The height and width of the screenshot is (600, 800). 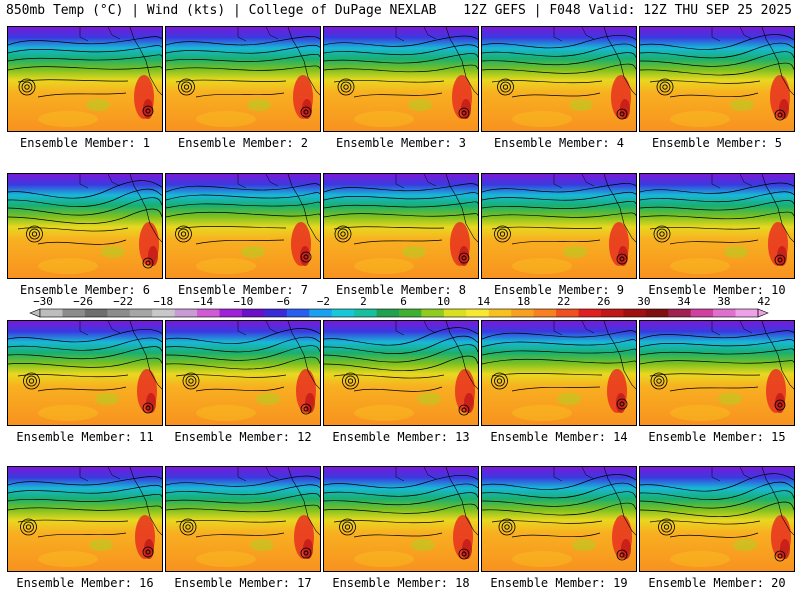 I want to click on ensemble-member-caption: Ensemble Member: 13, so click(x=401, y=437).